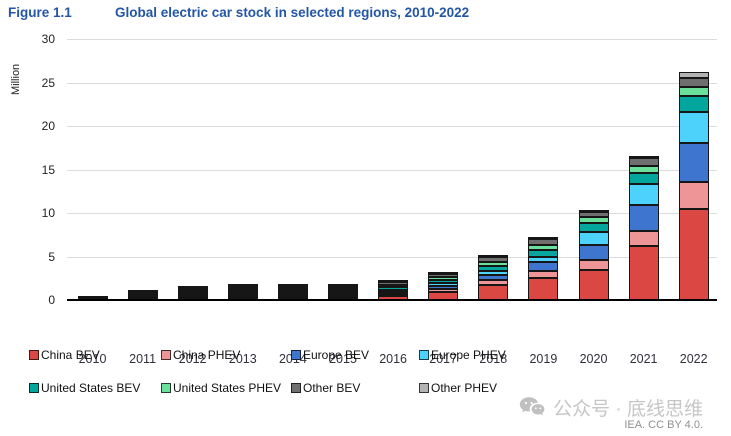 The height and width of the screenshot is (436, 731). Describe the element at coordinates (693, 104) in the screenshot. I see `bar-segment-united-states-bev-2022` at that location.